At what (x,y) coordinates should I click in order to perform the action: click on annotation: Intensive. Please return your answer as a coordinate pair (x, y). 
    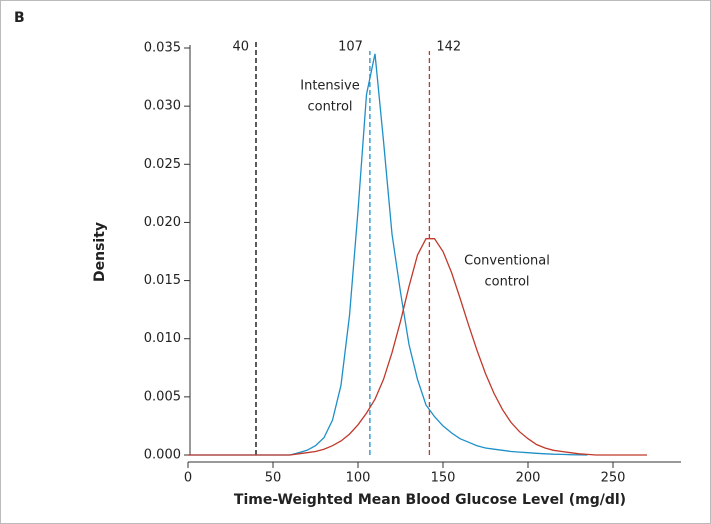
    Looking at the image, I should click on (329, 86).